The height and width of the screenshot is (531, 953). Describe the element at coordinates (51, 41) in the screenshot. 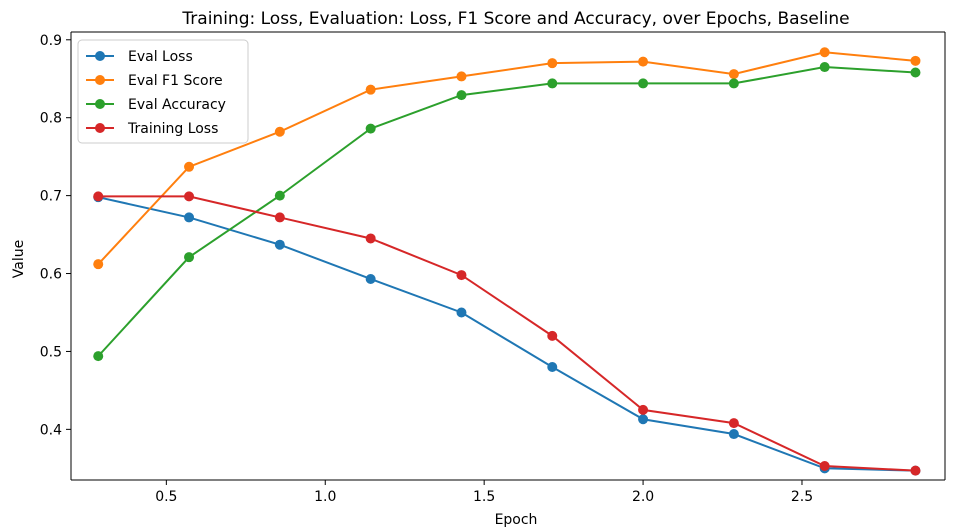

I see `y-tick-label: 0.9` at that location.